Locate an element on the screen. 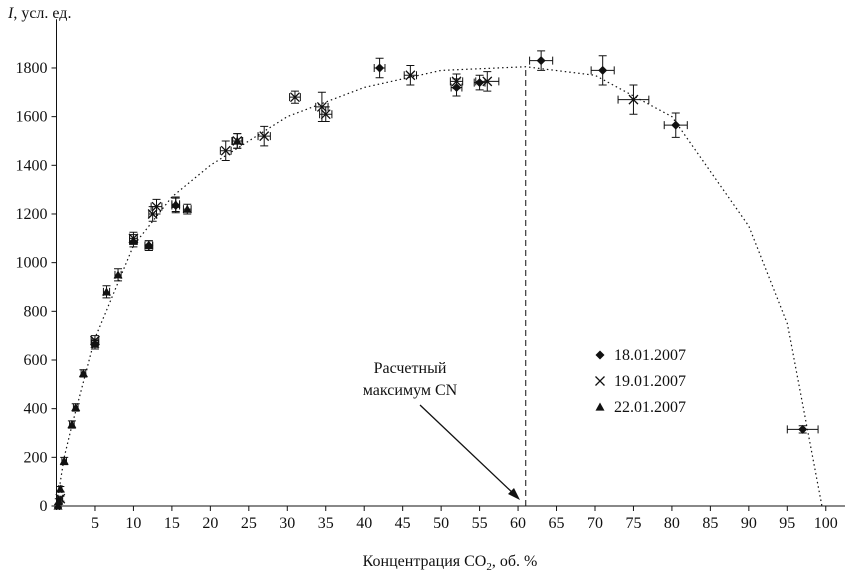  x-tick-label: 75 is located at coordinates (633, 523).